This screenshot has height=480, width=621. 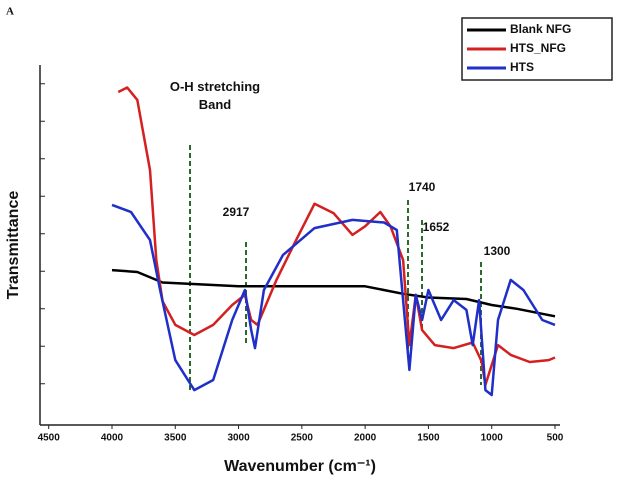 What do you see at coordinates (302, 438) in the screenshot?
I see `x-tick-label: 2500` at bounding box center [302, 438].